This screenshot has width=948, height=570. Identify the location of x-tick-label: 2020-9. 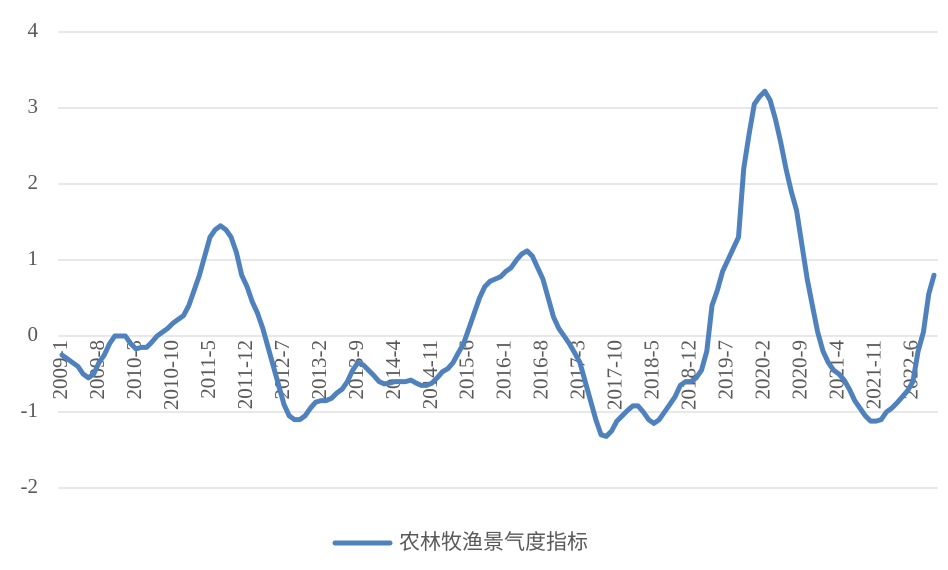
(800, 370).